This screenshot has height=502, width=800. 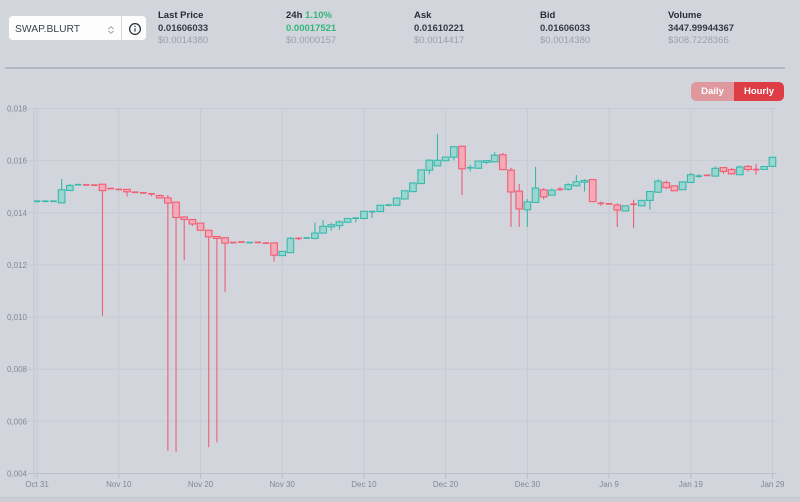 I want to click on svg-text: Jan 19, so click(x=691, y=484).